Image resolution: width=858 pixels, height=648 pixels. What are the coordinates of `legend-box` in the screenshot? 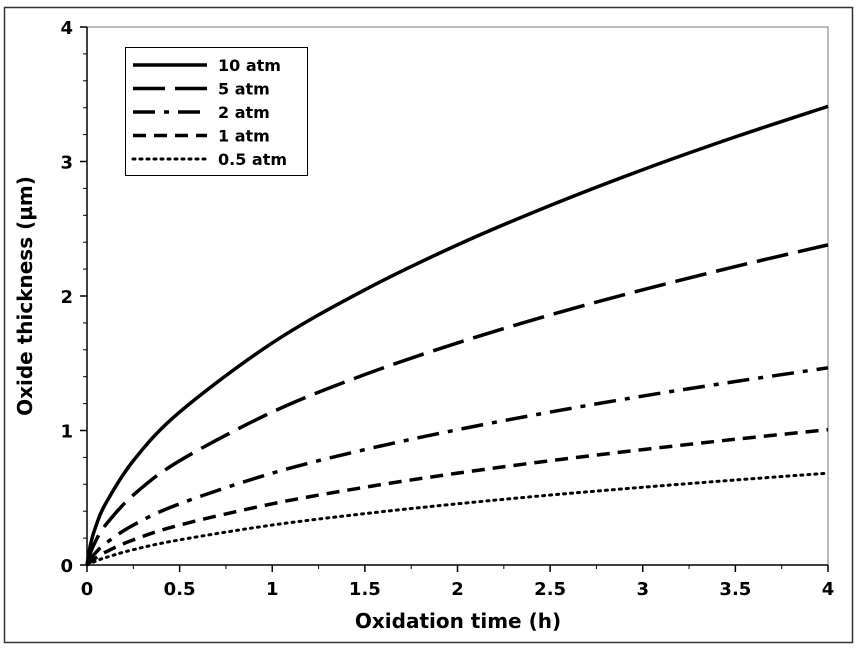 It's located at (216, 111).